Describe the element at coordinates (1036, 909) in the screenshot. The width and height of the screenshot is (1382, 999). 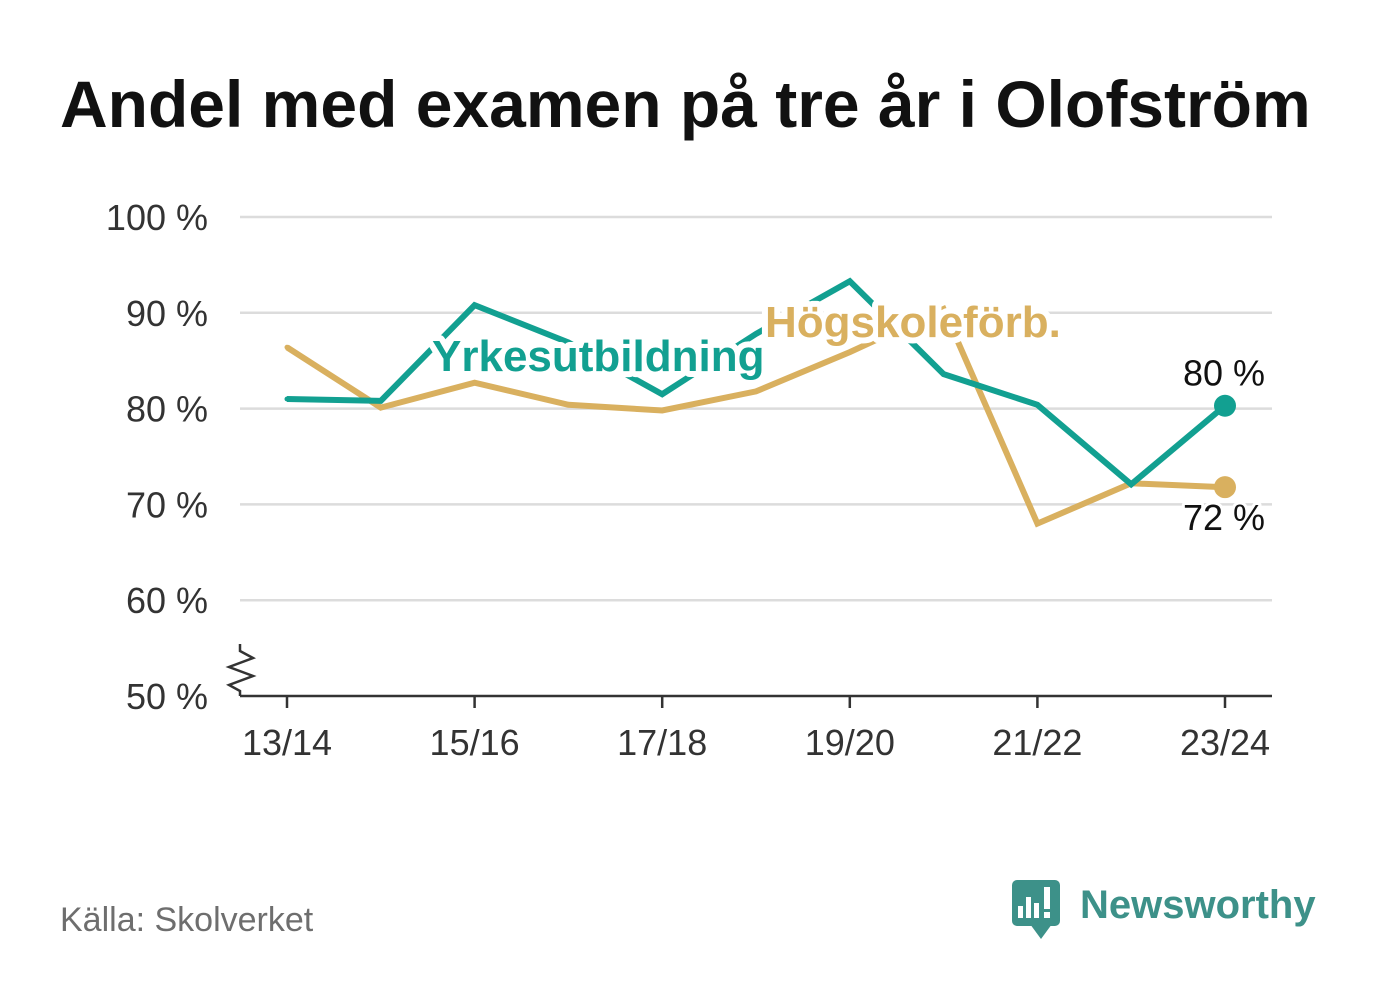
I see `newsworthy-logo-icon` at that location.